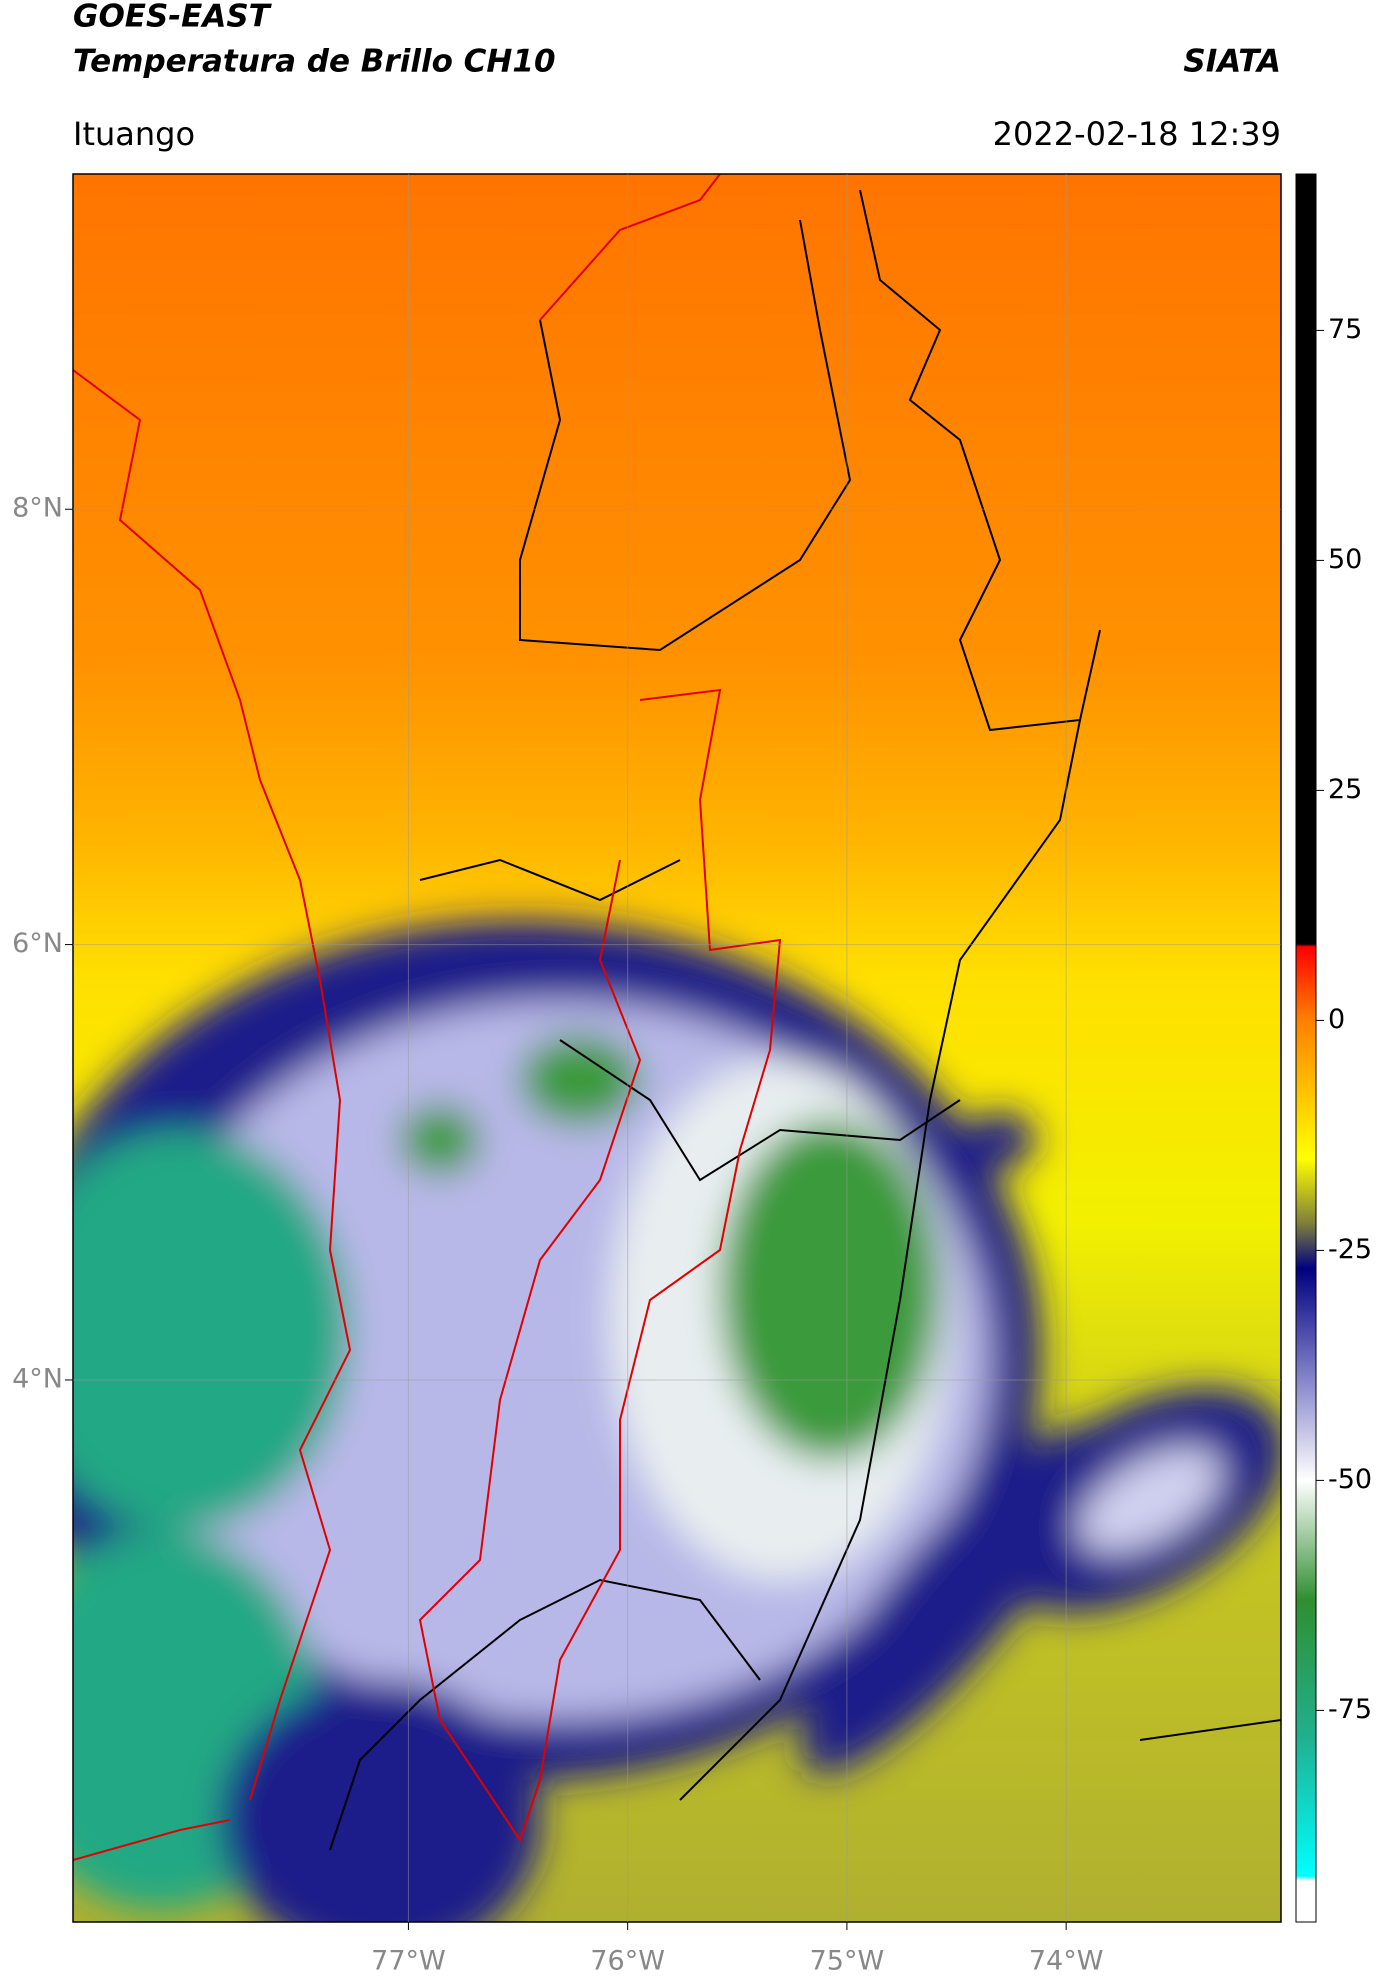  What do you see at coordinates (1137, 134) in the screenshot?
I see `datetime: 2022-02-18 12:39` at bounding box center [1137, 134].